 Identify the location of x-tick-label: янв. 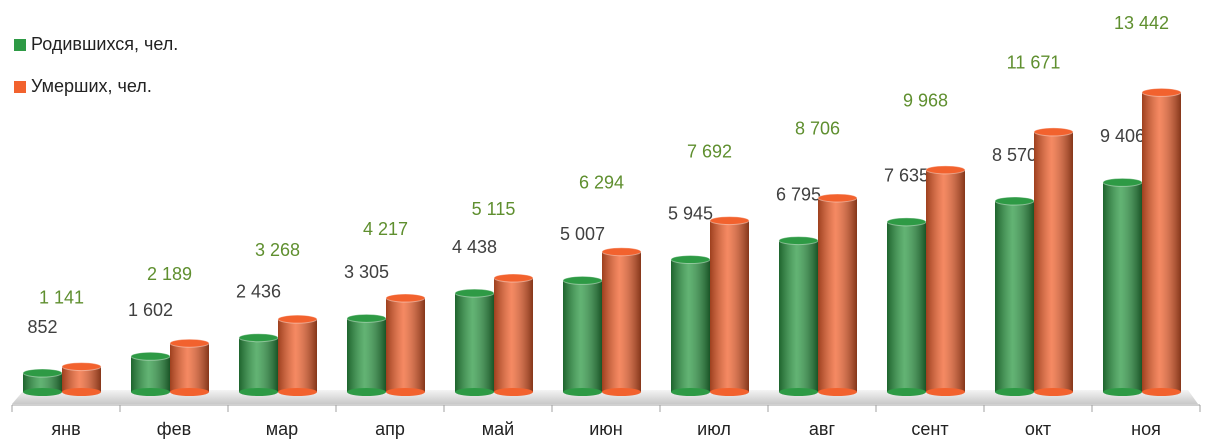
(65, 429).